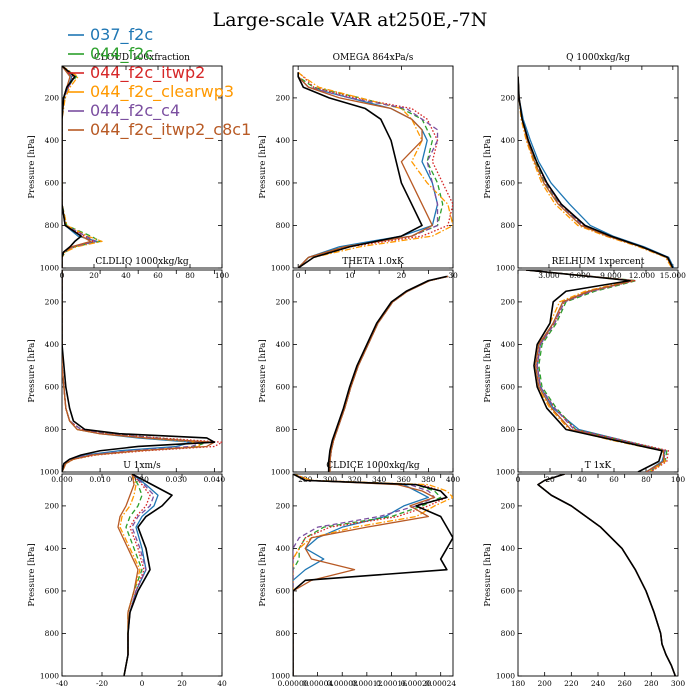 Image resolution: width=700 pixels, height=700 pixels. I want to click on x-tick-label: 0.030, so click(177, 479).